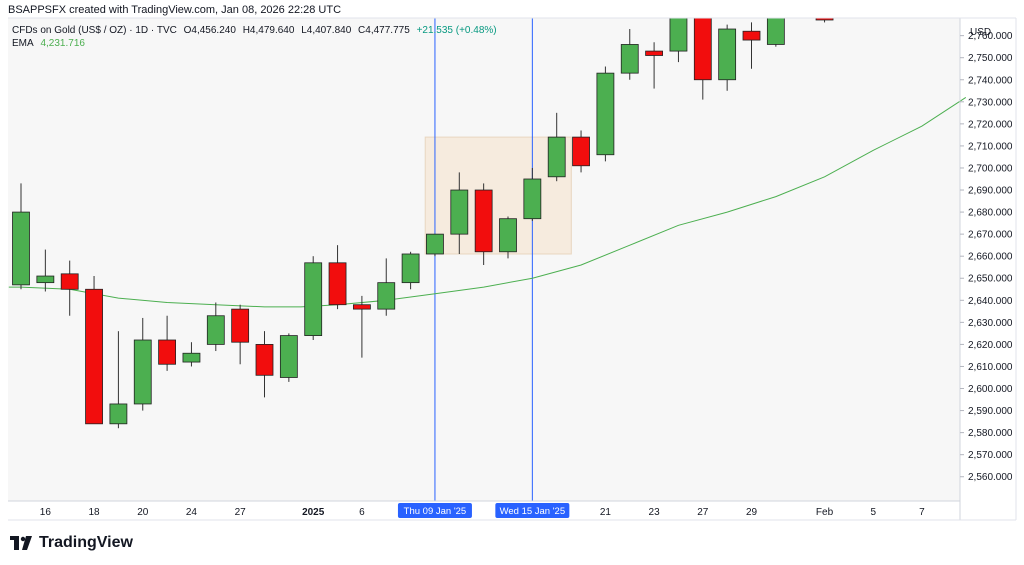  Describe the element at coordinates (990, 257) in the screenshot. I see `y-tick-label: 2,660.000` at that location.